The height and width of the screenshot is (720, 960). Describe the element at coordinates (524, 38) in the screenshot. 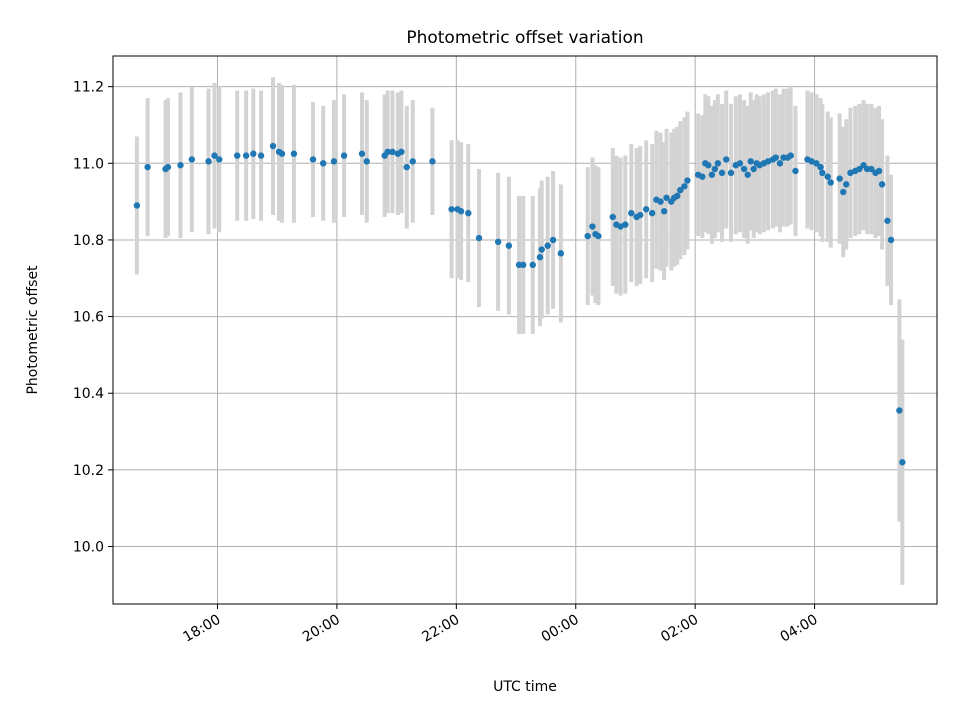

I see `chart-title: Photometric offset variation` at that location.